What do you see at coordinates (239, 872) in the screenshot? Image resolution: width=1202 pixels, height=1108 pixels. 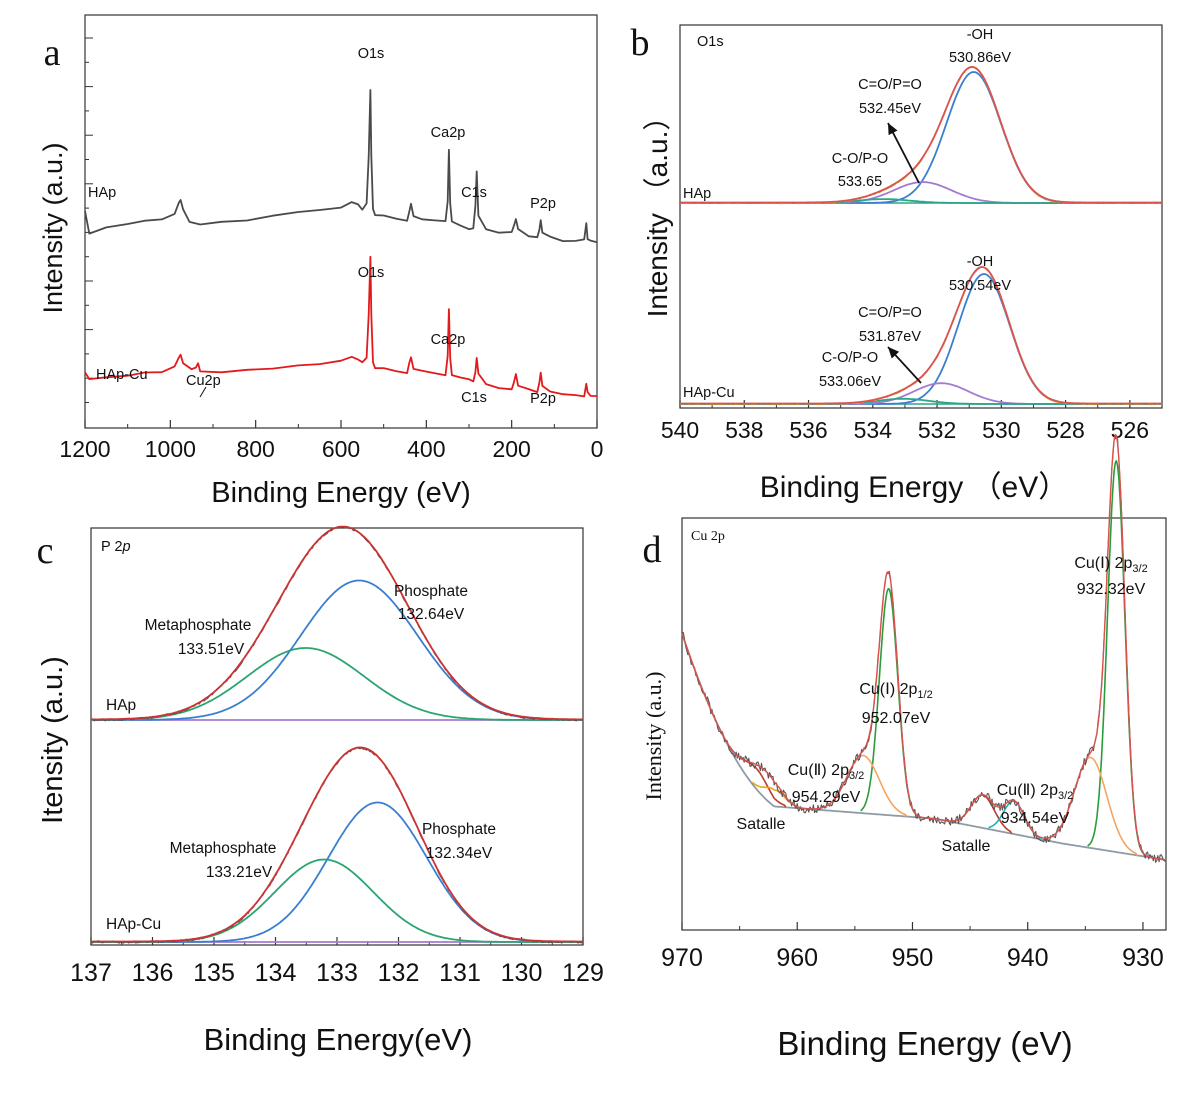 I see `annotation-c: 133.21eV` at bounding box center [239, 872].